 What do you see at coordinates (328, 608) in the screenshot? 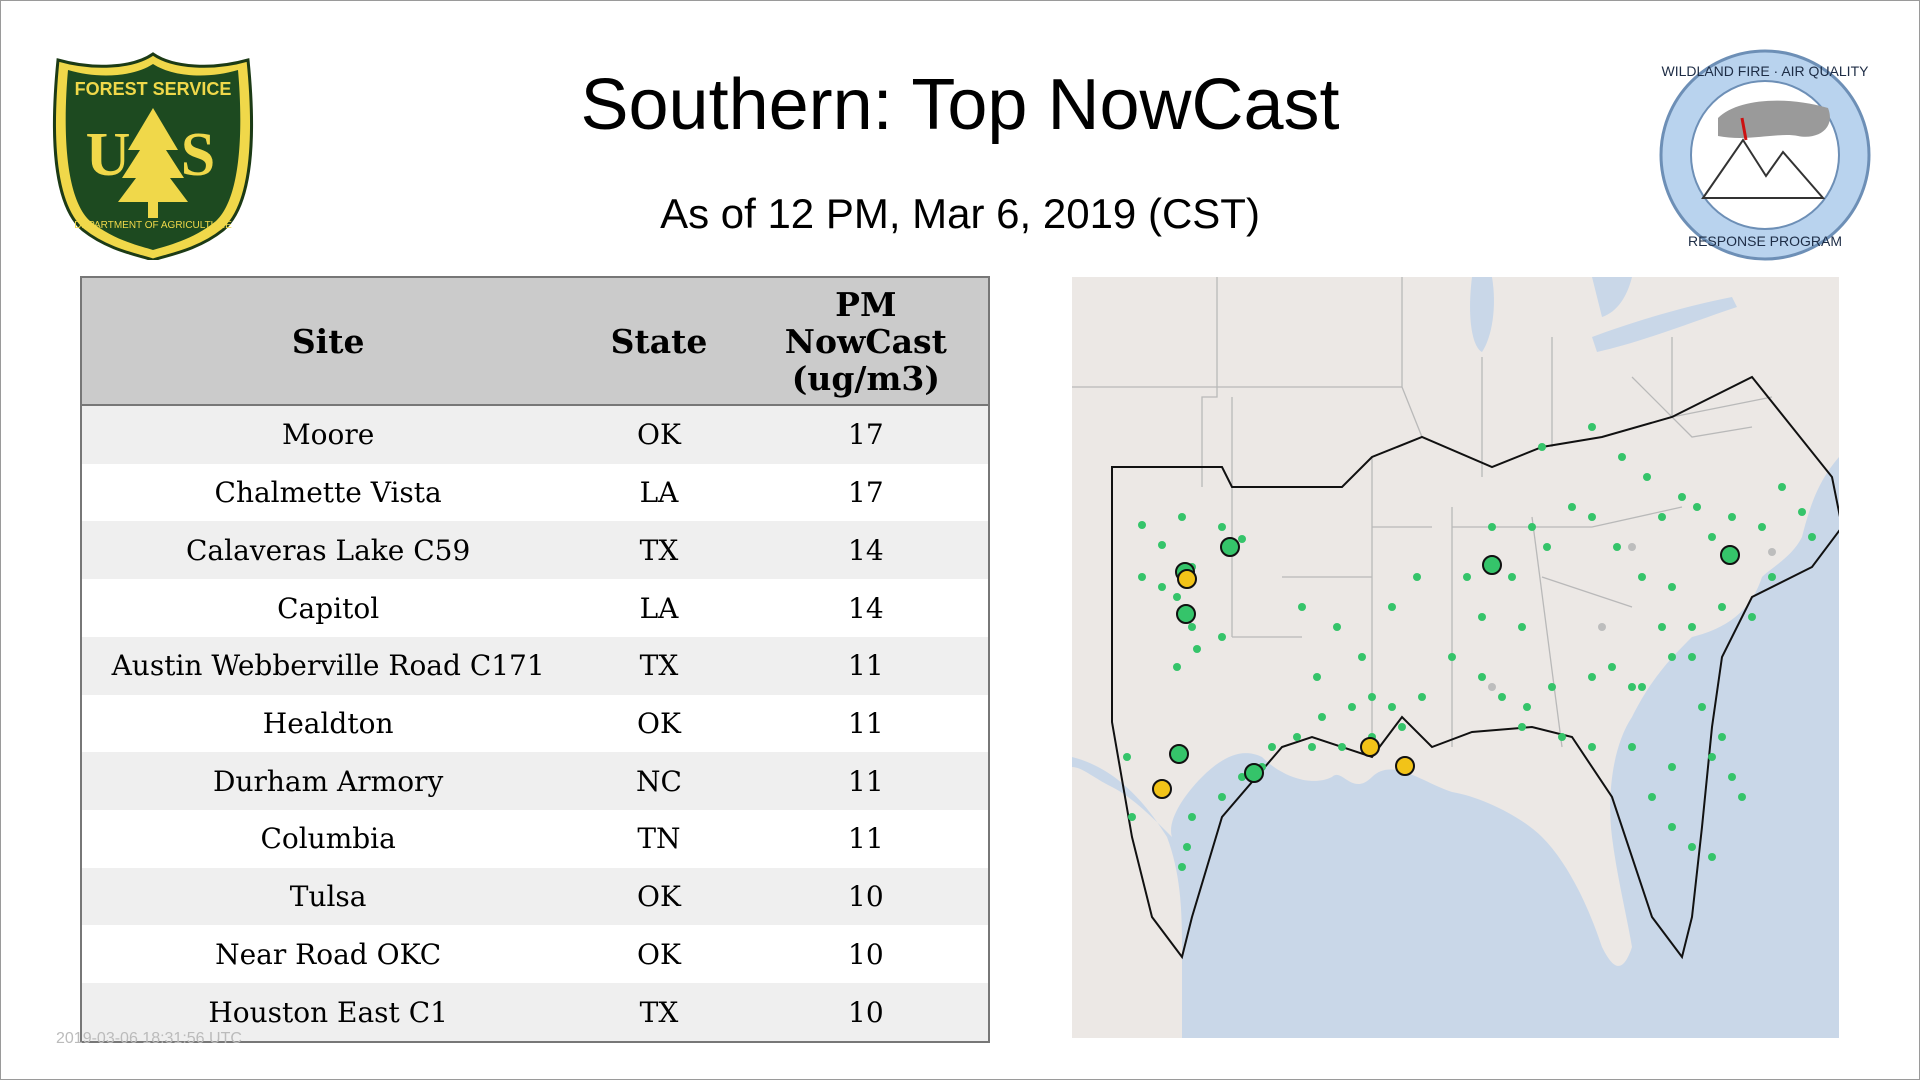
I see `site-cell: Capitol` at bounding box center [328, 608].